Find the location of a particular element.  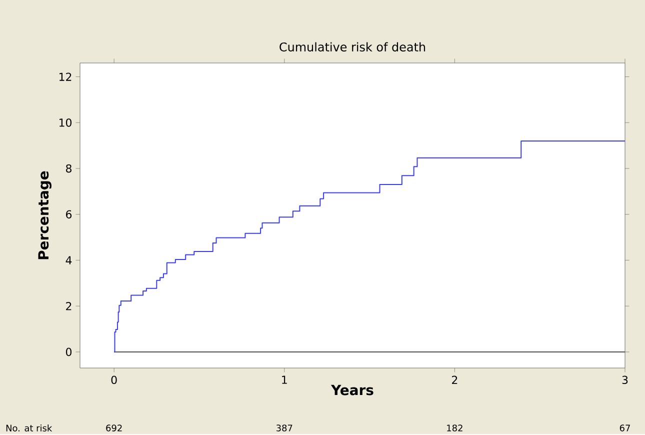

x-tick-label: 0 is located at coordinates (114, 380).